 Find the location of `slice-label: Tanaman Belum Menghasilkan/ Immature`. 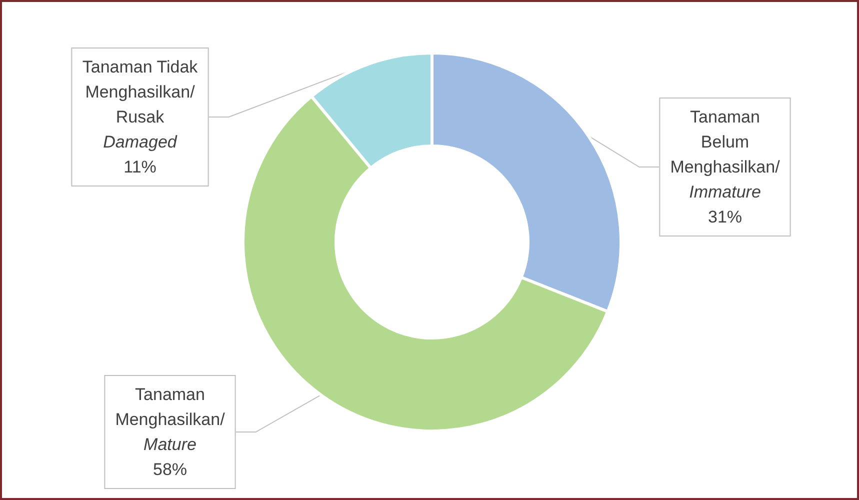

slice-label: Tanaman Belum Menghasilkan/ Immature is located at coordinates (725, 155).